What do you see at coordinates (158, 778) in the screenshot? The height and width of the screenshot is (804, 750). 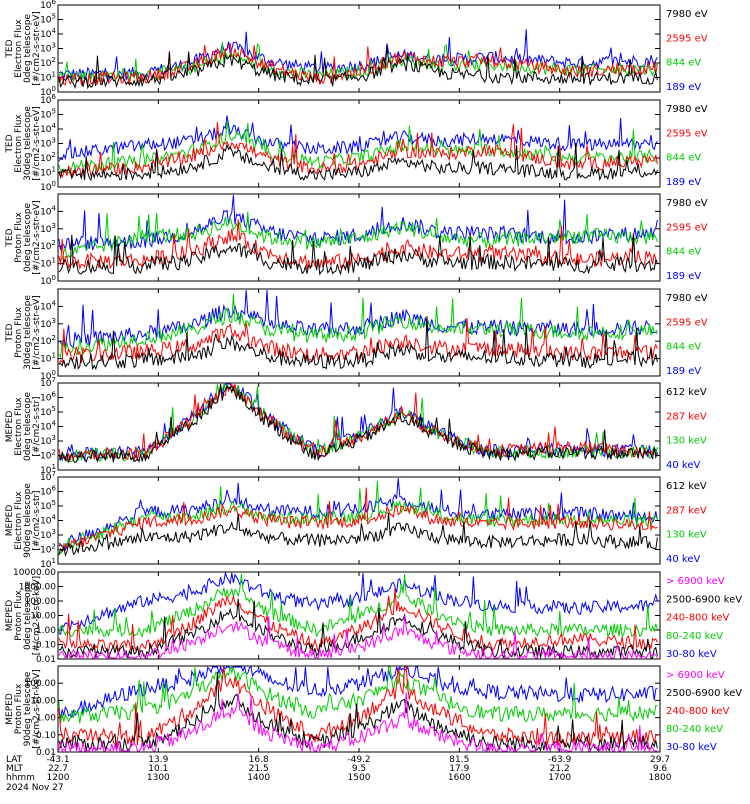 I see `x-tick-hhmm: 1300` at bounding box center [158, 778].